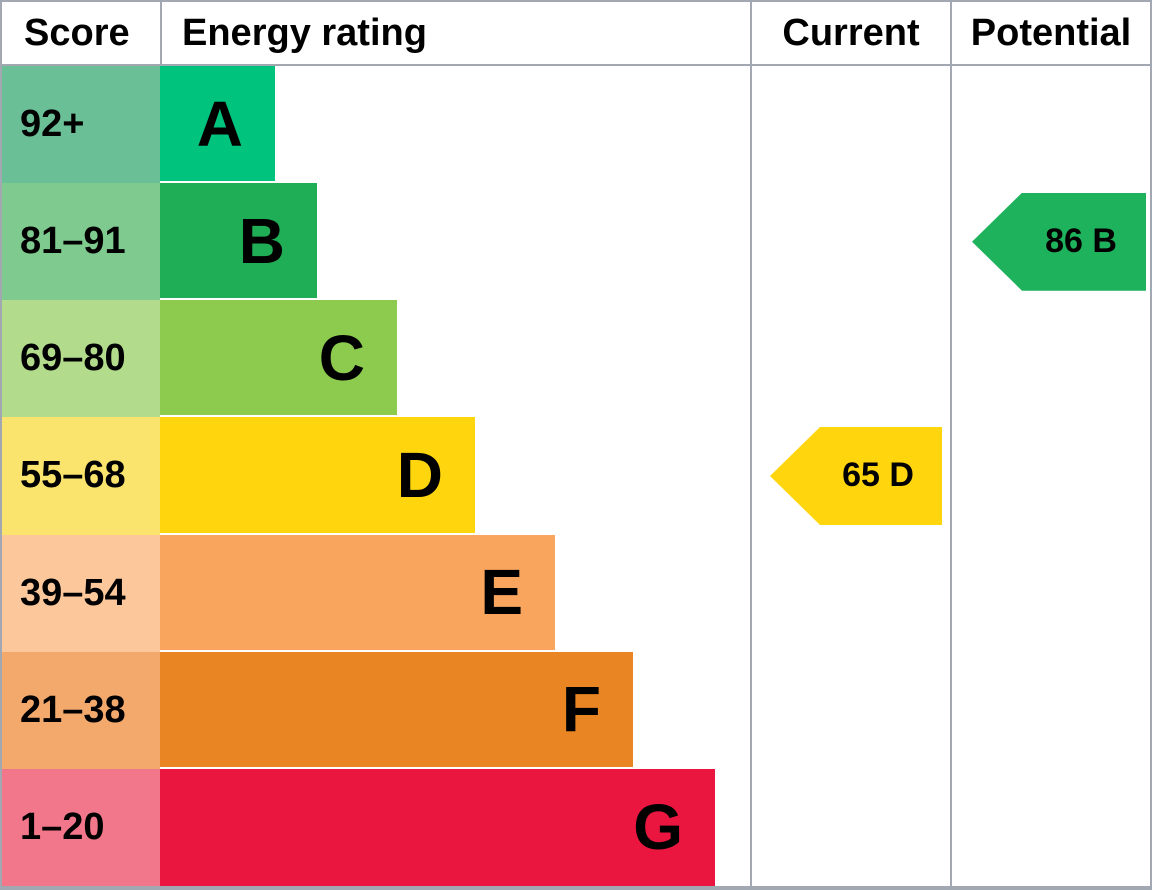 This screenshot has width=1152, height=890. Describe the element at coordinates (878, 475) in the screenshot. I see `current-arrow-label: 65 D` at that location.